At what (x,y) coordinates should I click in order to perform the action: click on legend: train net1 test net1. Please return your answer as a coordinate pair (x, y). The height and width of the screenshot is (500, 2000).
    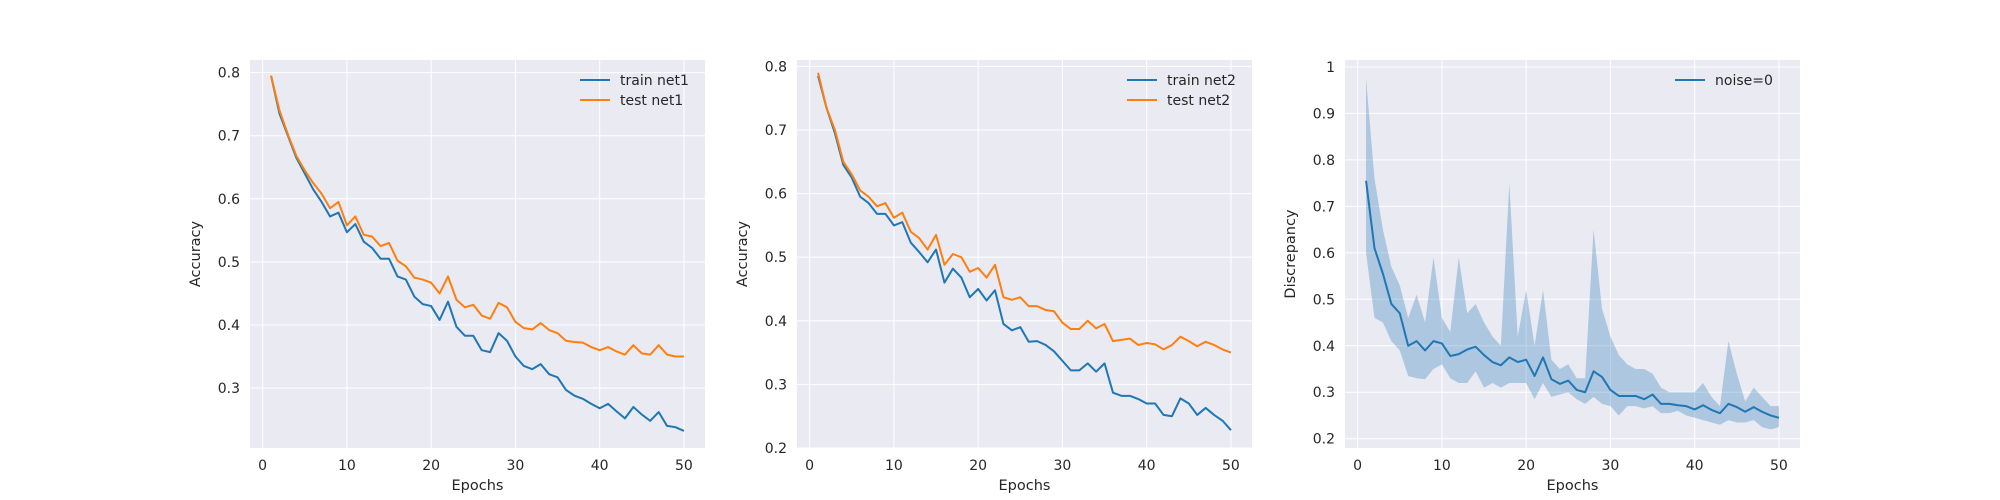
    Looking at the image, I should click on (634, 91).